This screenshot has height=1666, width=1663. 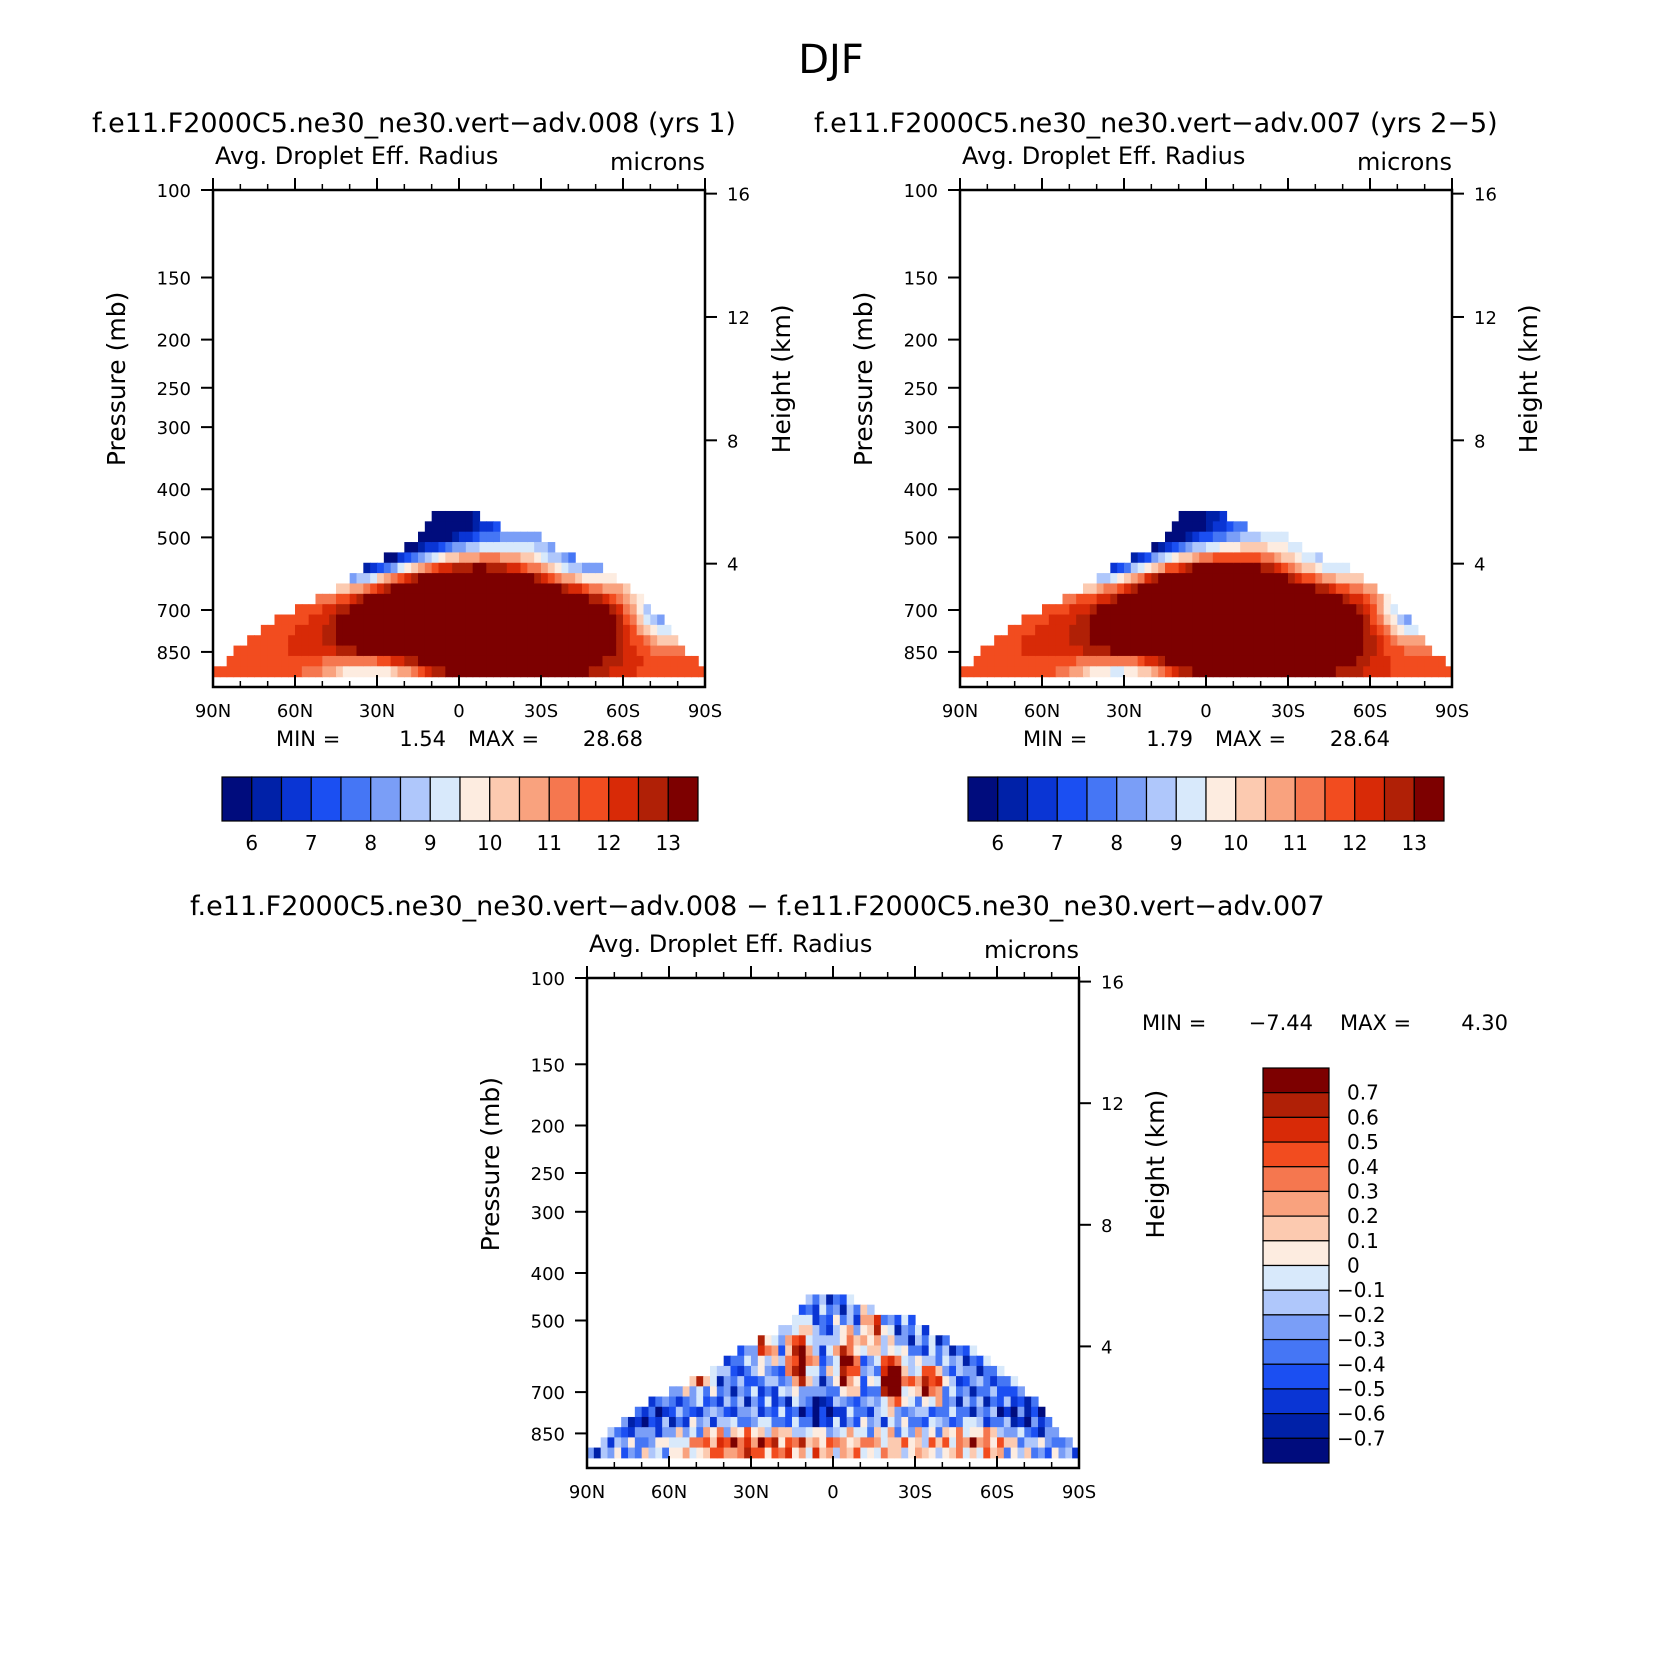 I want to click on heatmap-cells, so click(x=833, y=1376).